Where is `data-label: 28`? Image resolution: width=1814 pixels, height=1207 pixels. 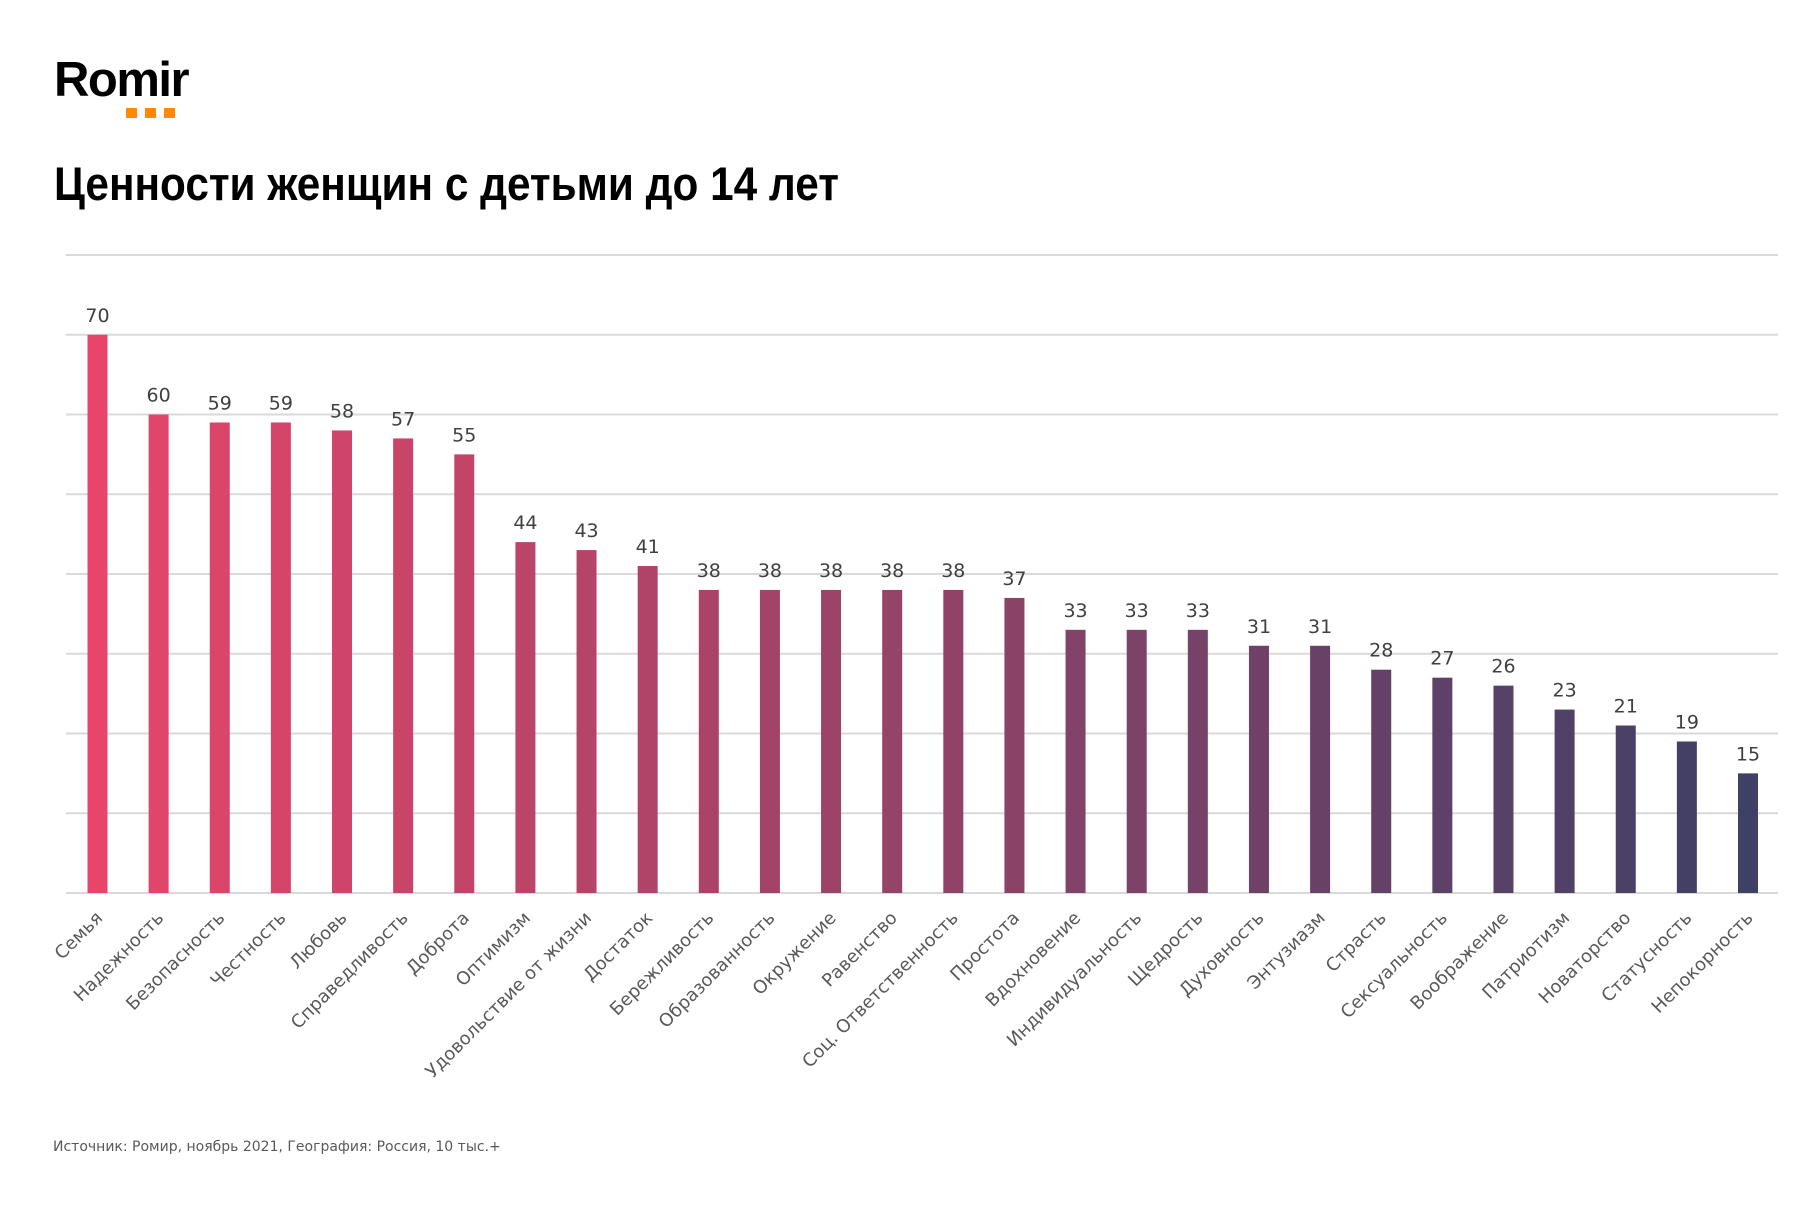 data-label: 28 is located at coordinates (1381, 651).